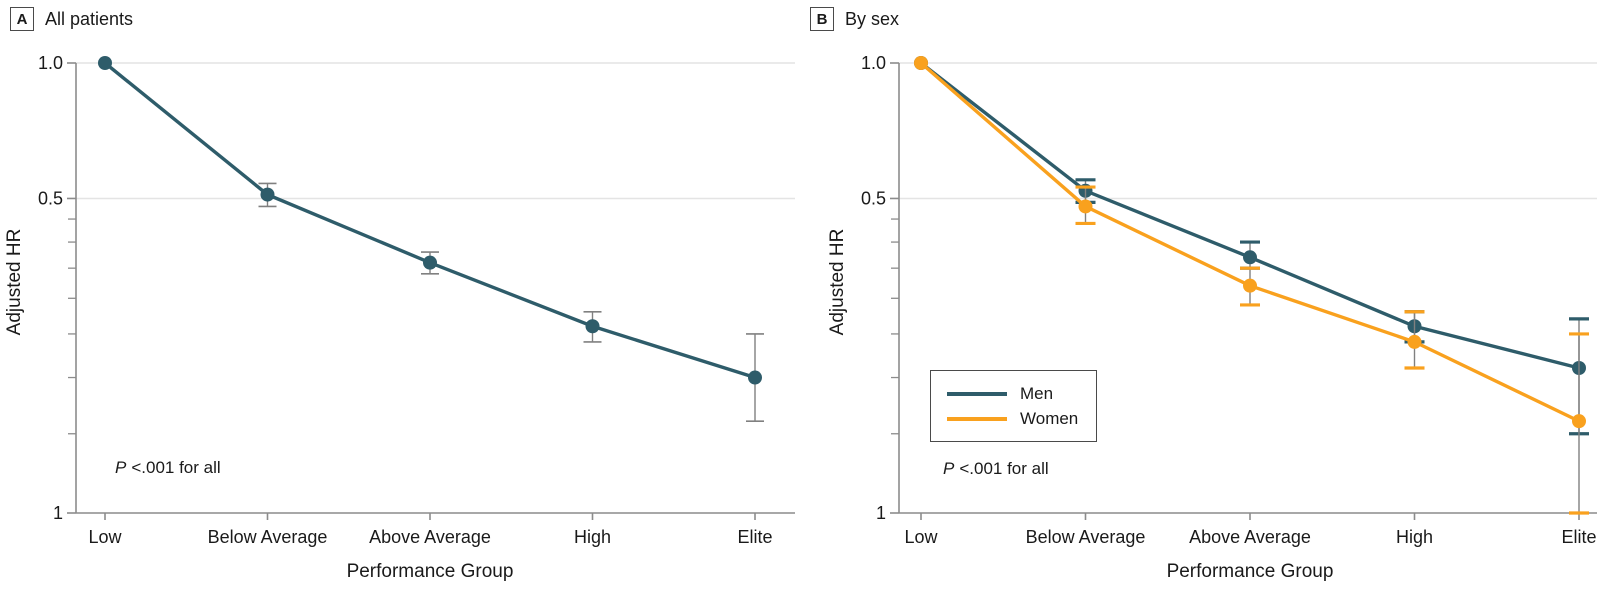  What do you see at coordinates (168, 467) in the screenshot?
I see `panel-a-p-value-note: P <.001 for all` at bounding box center [168, 467].